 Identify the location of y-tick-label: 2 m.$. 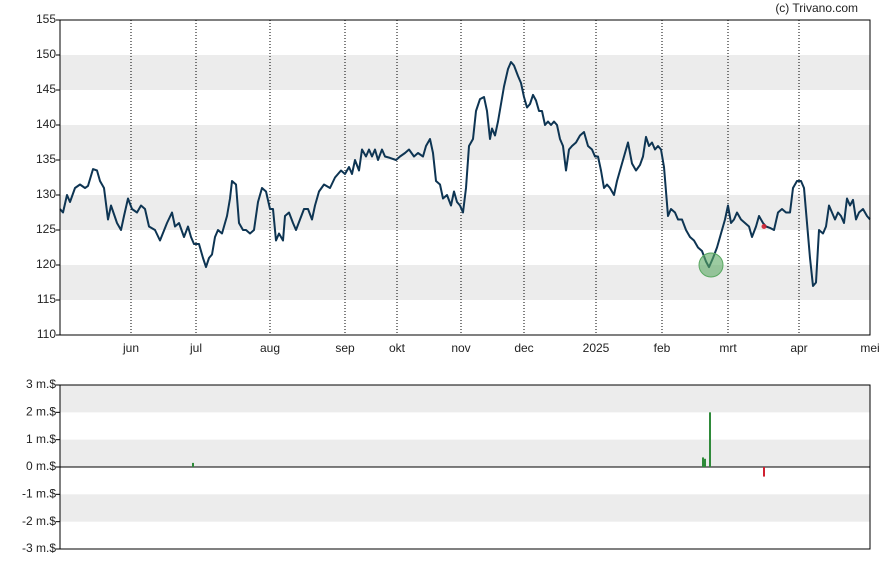
(41, 412).